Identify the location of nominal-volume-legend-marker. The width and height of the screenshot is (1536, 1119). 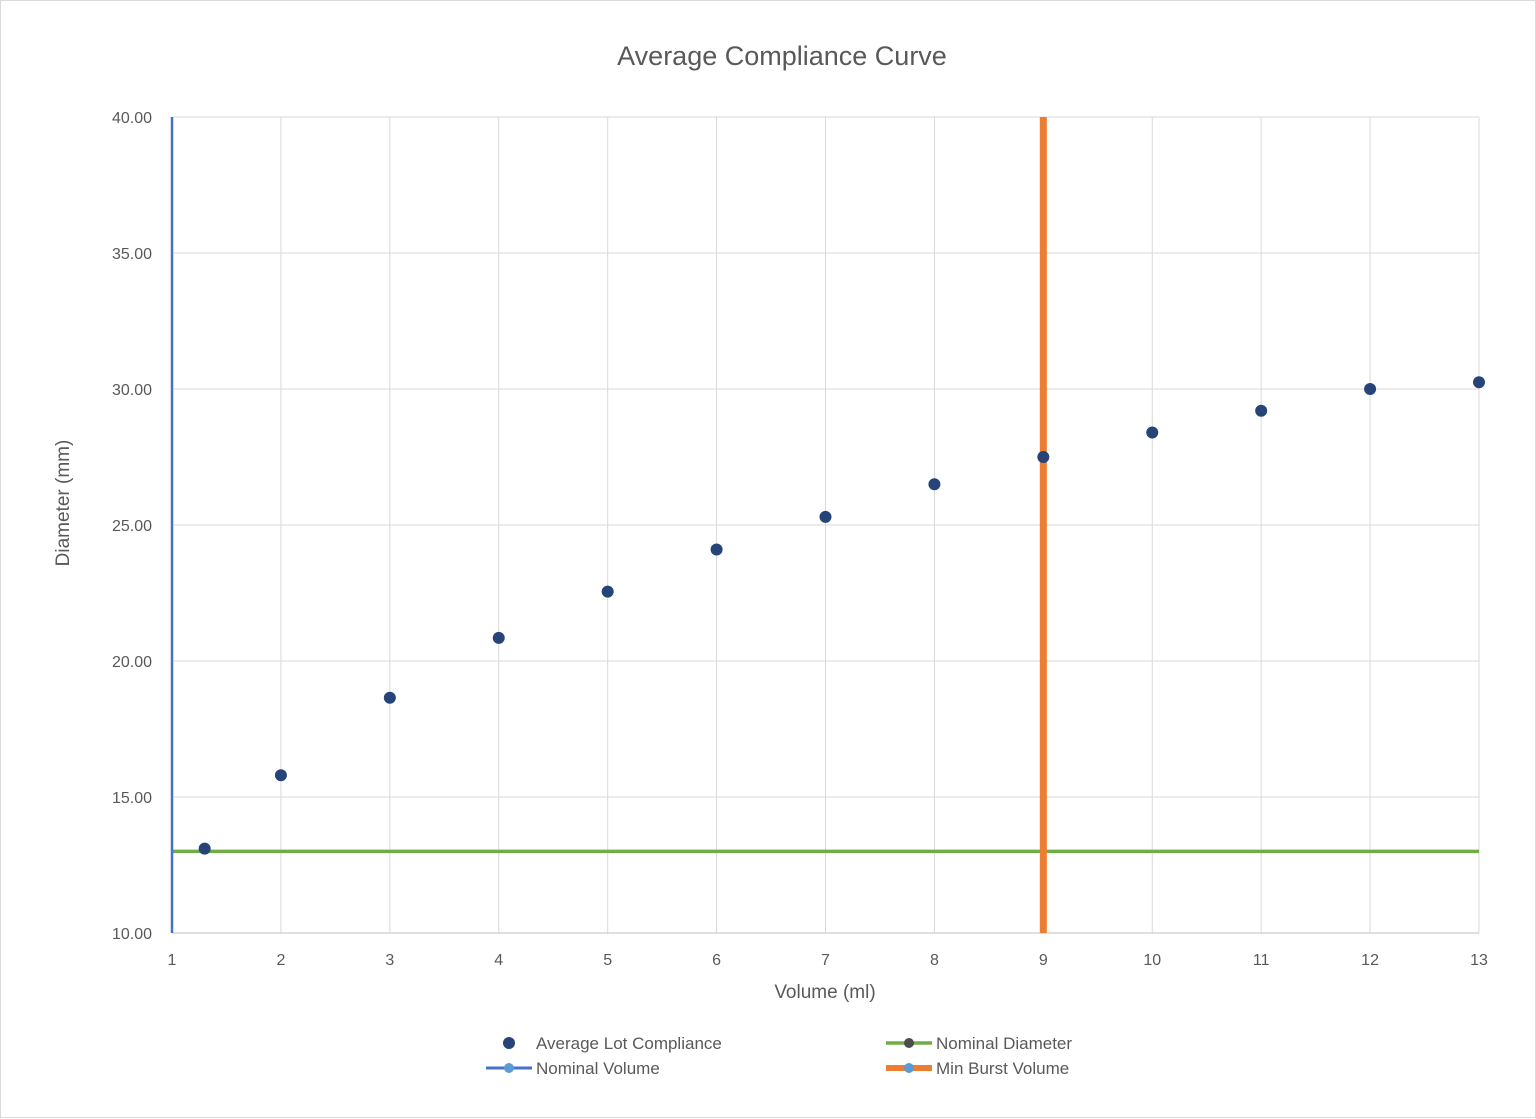
(509, 1068).